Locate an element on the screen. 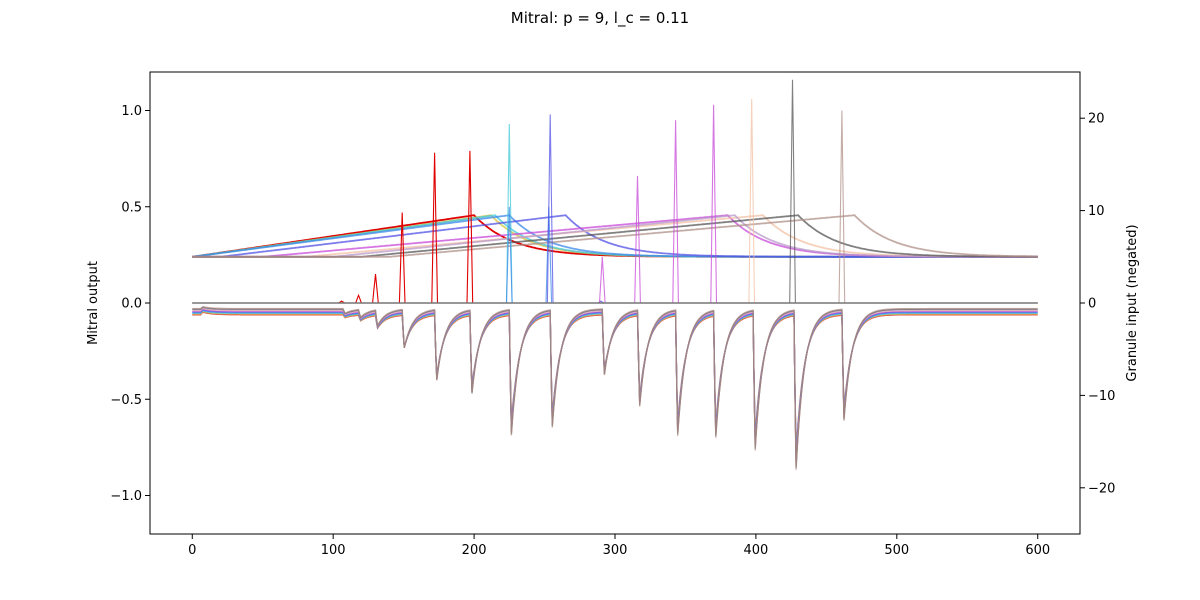 The height and width of the screenshot is (600, 1200). y-tick-label: 0.5 is located at coordinates (131, 207).